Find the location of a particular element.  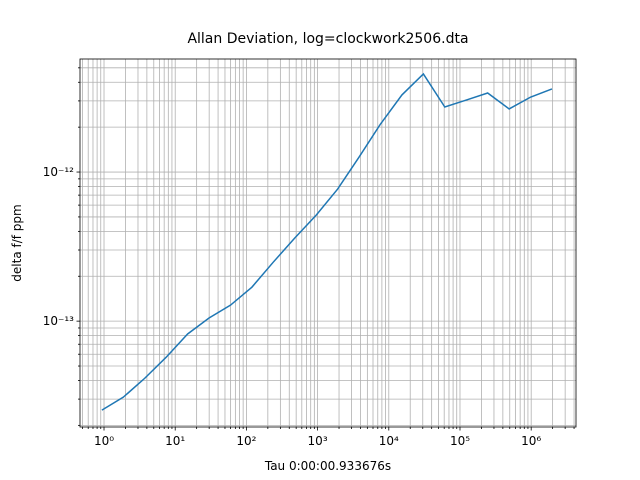

x-tick-label: 10⁴ is located at coordinates (389, 441).